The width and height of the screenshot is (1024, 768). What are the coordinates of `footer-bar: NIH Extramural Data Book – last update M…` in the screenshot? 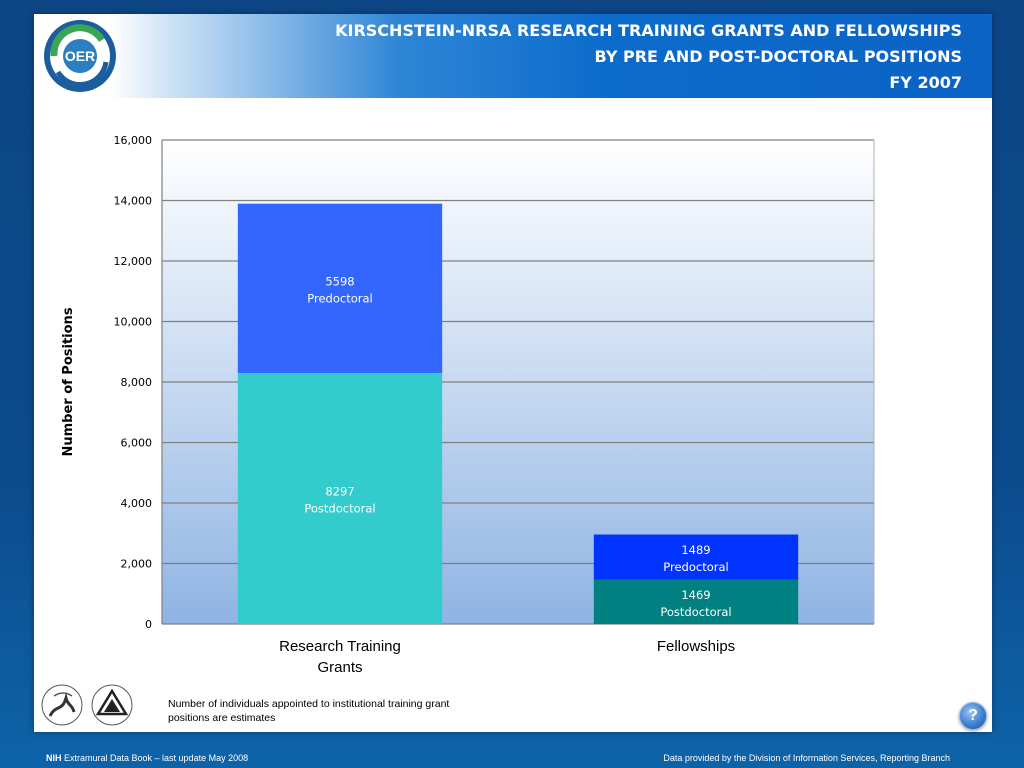 It's located at (512, 758).